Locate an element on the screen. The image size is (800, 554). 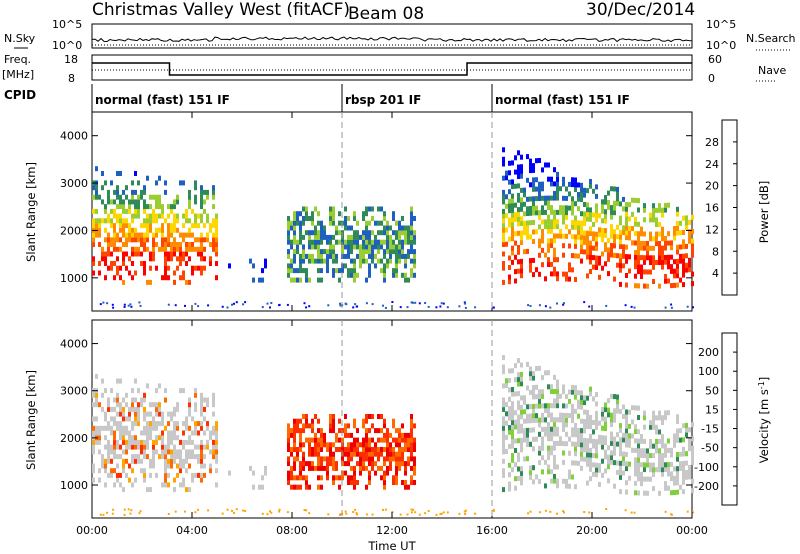
y-tick-label: 1000 is located at coordinates (74, 278).